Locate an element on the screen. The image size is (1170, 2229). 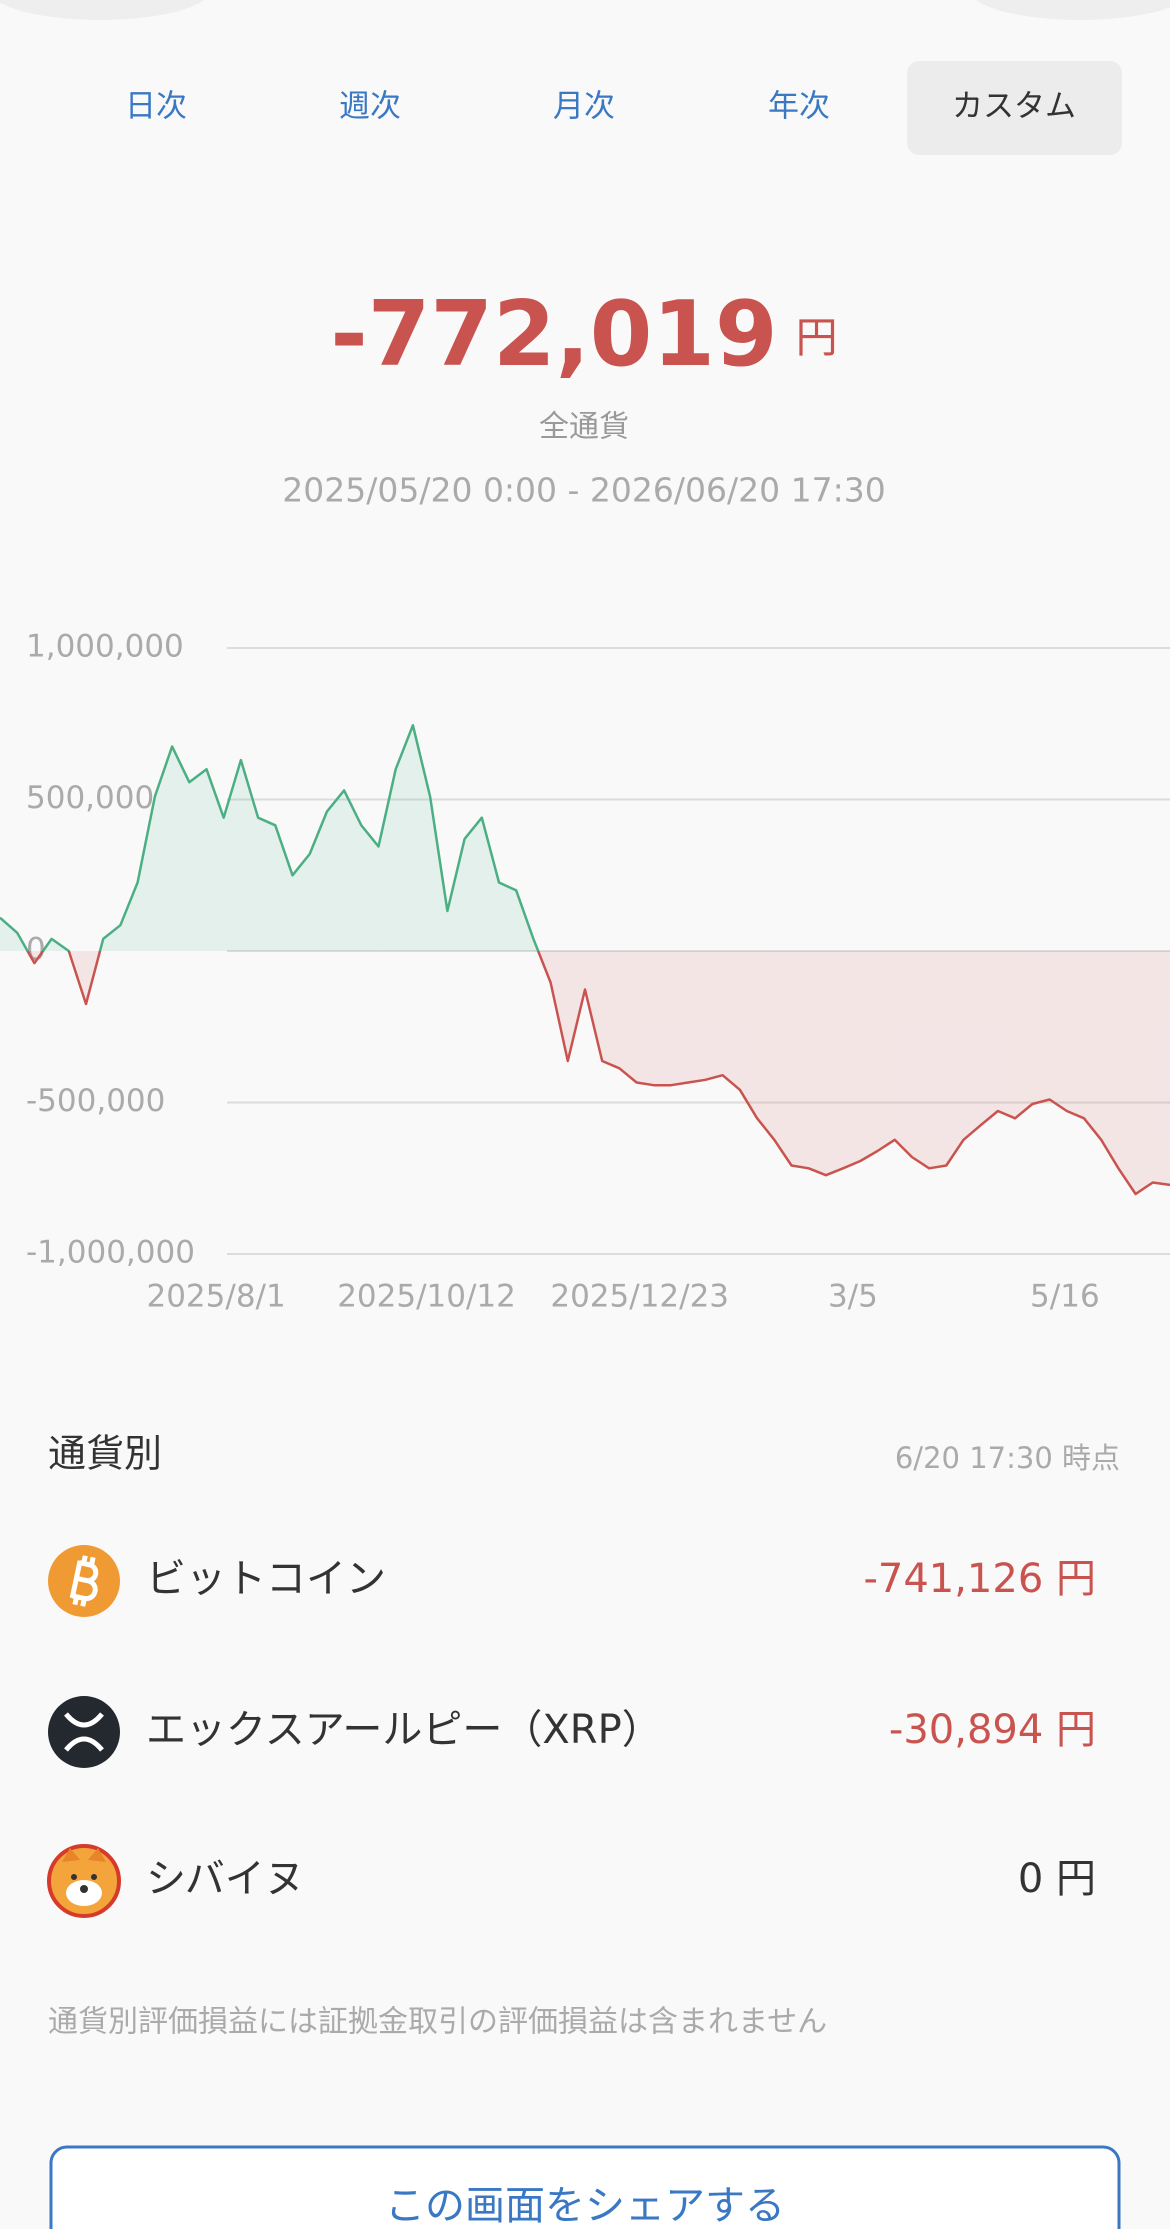
note: 通貨別評価損益には証拠金取引の評価損益は含まれません is located at coordinates (437, 2022).